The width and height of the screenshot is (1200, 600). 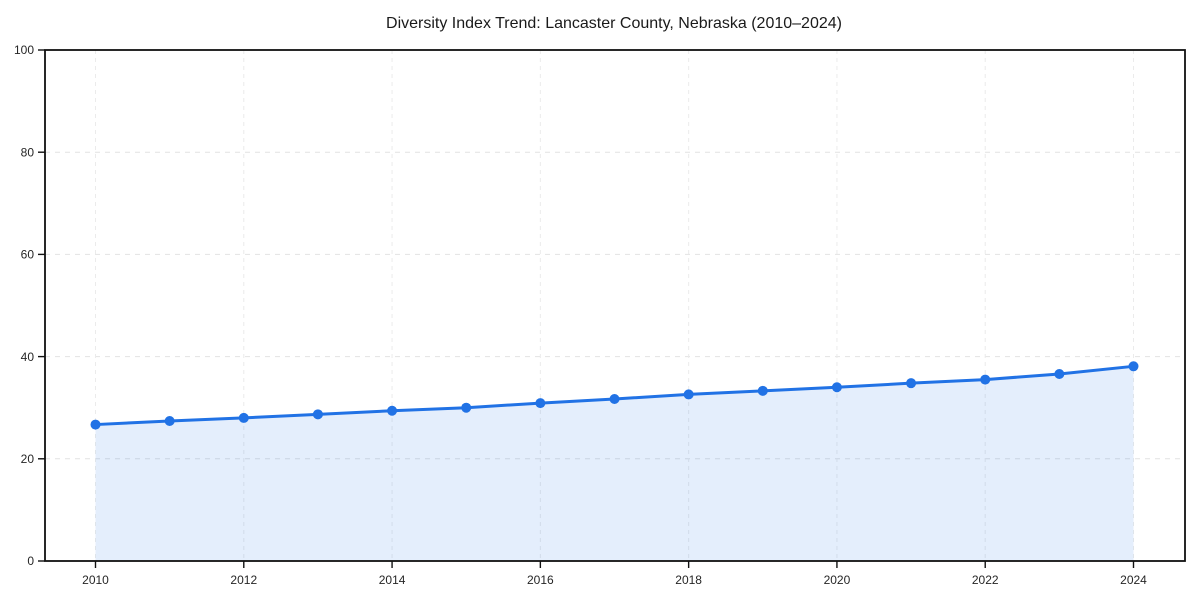 I want to click on data-point-2017, so click(x=614, y=399).